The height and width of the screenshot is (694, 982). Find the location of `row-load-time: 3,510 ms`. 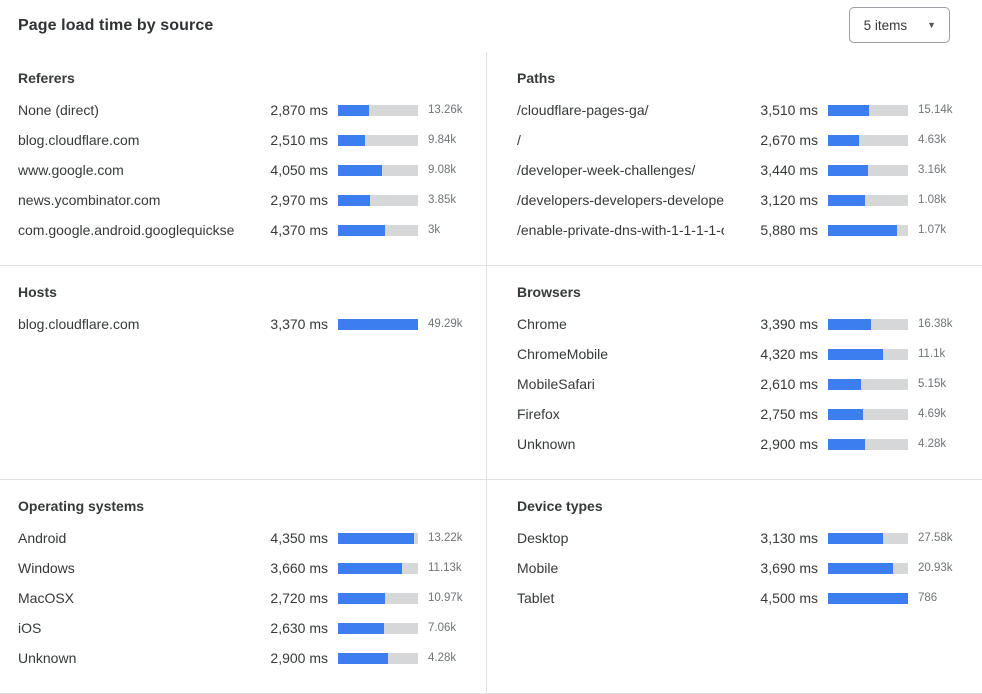

row-load-time: 3,510 ms is located at coordinates (789, 110).